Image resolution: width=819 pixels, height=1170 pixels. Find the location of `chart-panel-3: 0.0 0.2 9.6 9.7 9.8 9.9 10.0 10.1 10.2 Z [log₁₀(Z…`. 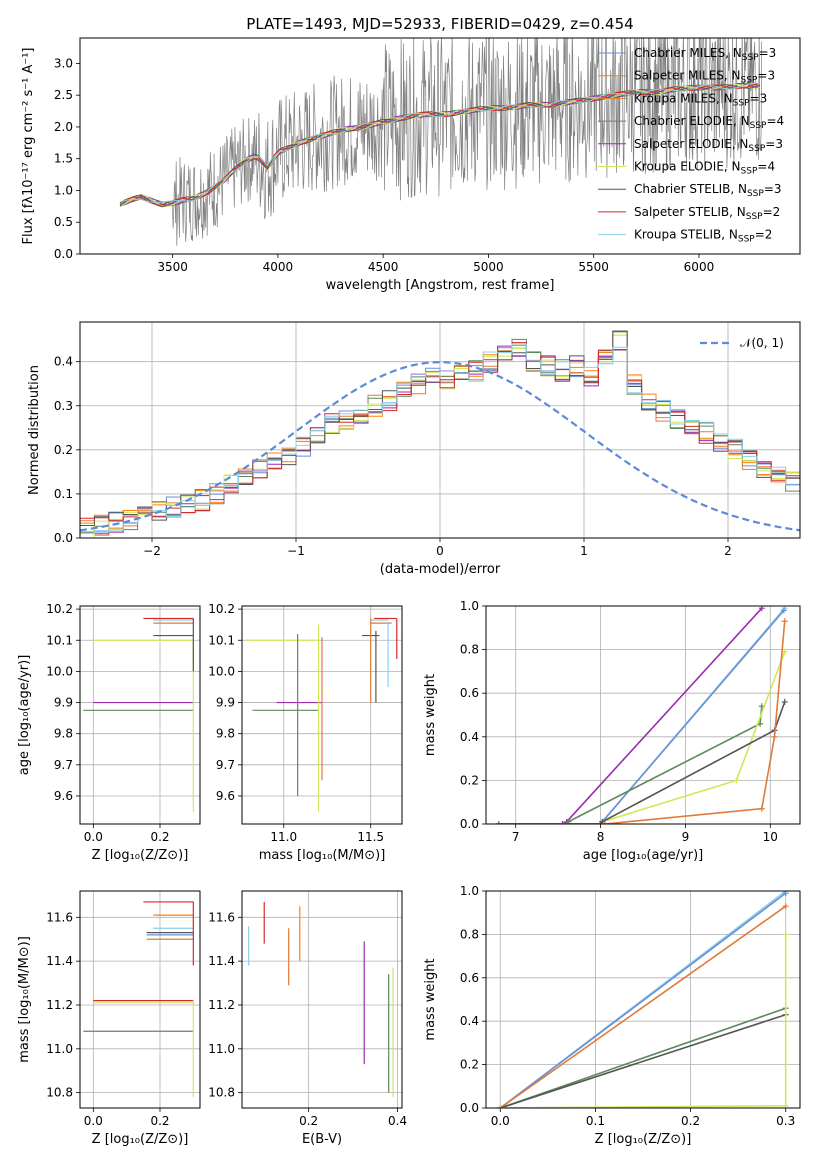

chart-panel-3: 0.0 0.2 9.6 9.7 9.8 9.9 10.0 10.1 10.2 Z [log₁₀(Z… is located at coordinates (109, 732).